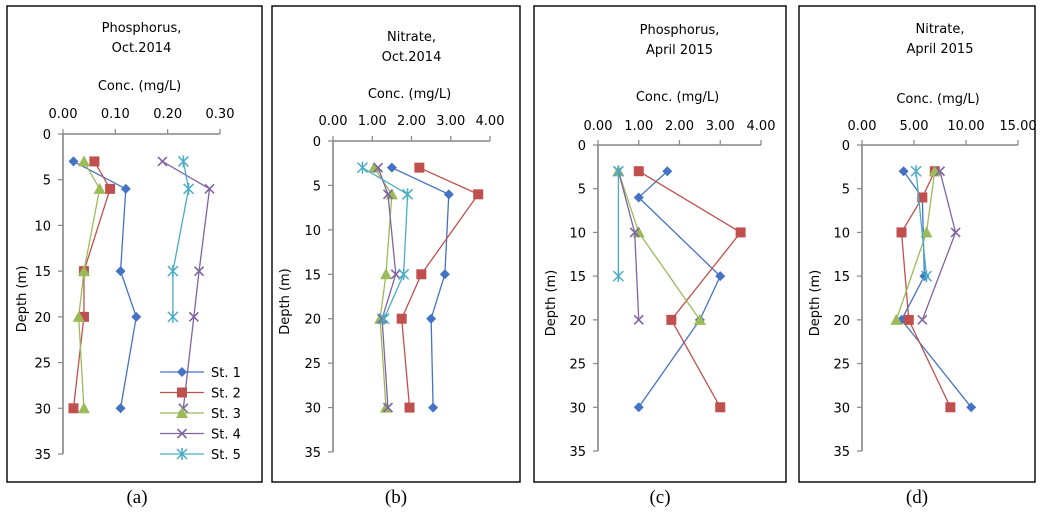 The height and width of the screenshot is (513, 1041). Describe the element at coordinates (659, 497) in the screenshot. I see `panel-caption: (c)` at that location.